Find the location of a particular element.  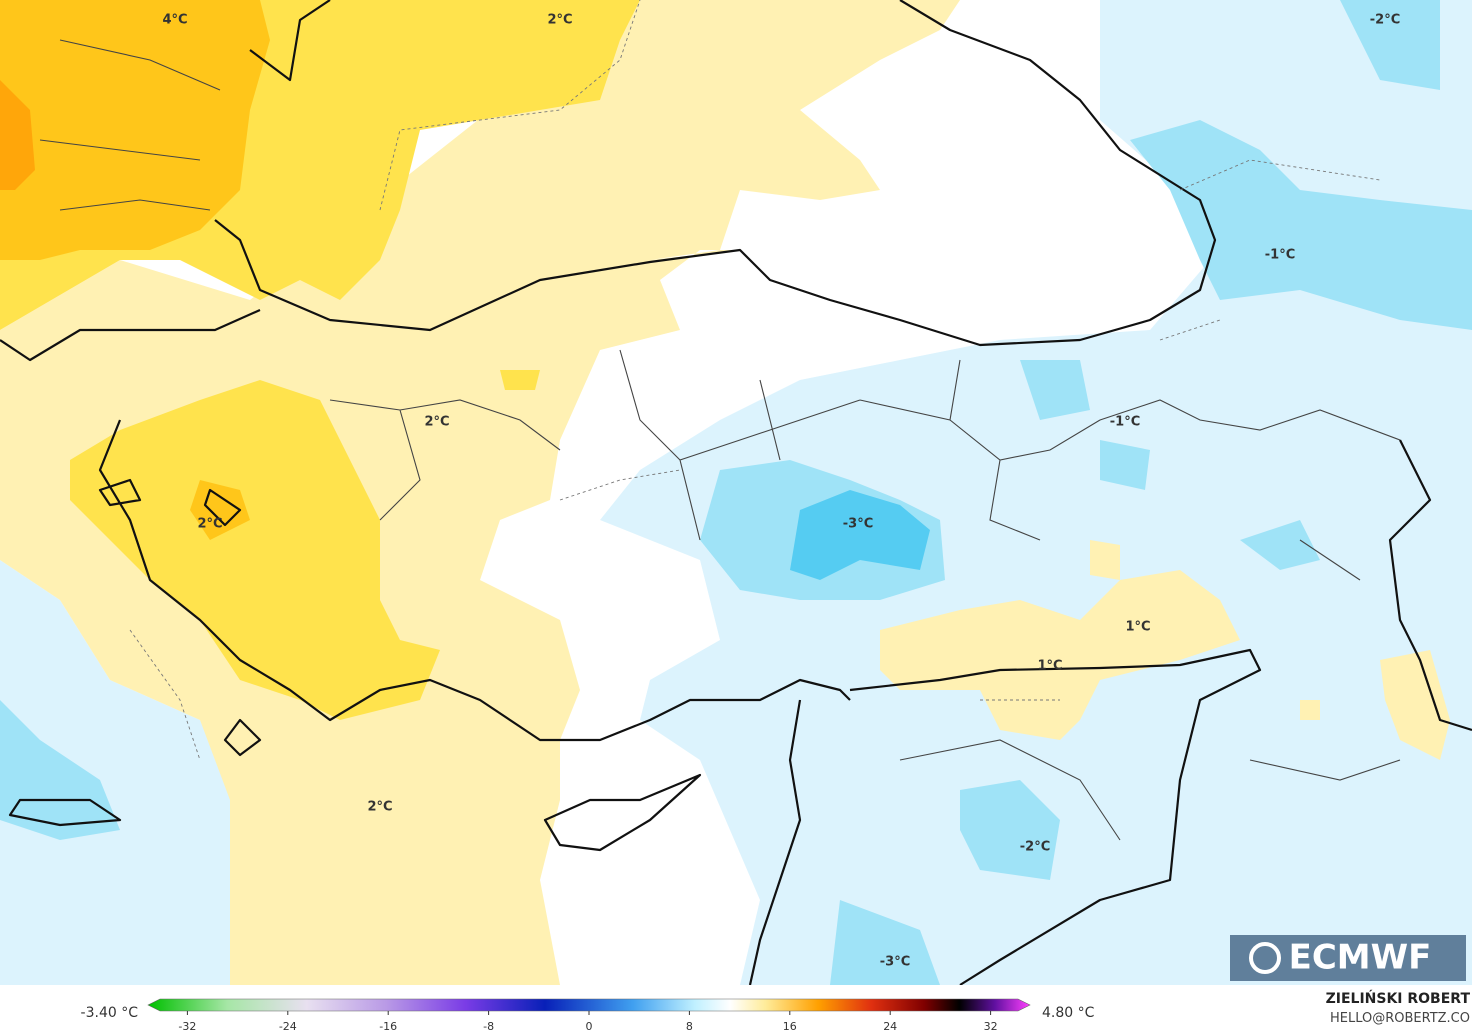

light-blue-west-sea is located at coordinates (120, 772).